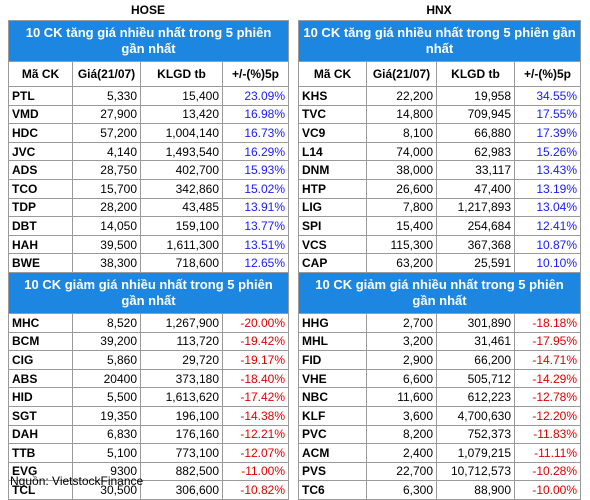 The image size is (590, 500). I want to click on cell-change: -14.29%, so click(547, 378).